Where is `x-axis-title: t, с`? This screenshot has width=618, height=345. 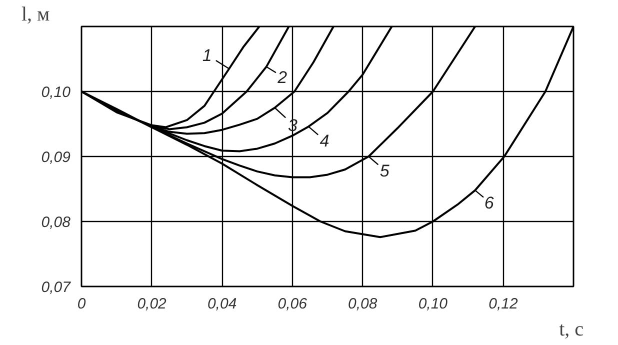 x-axis-title: t, с is located at coordinates (571, 329).